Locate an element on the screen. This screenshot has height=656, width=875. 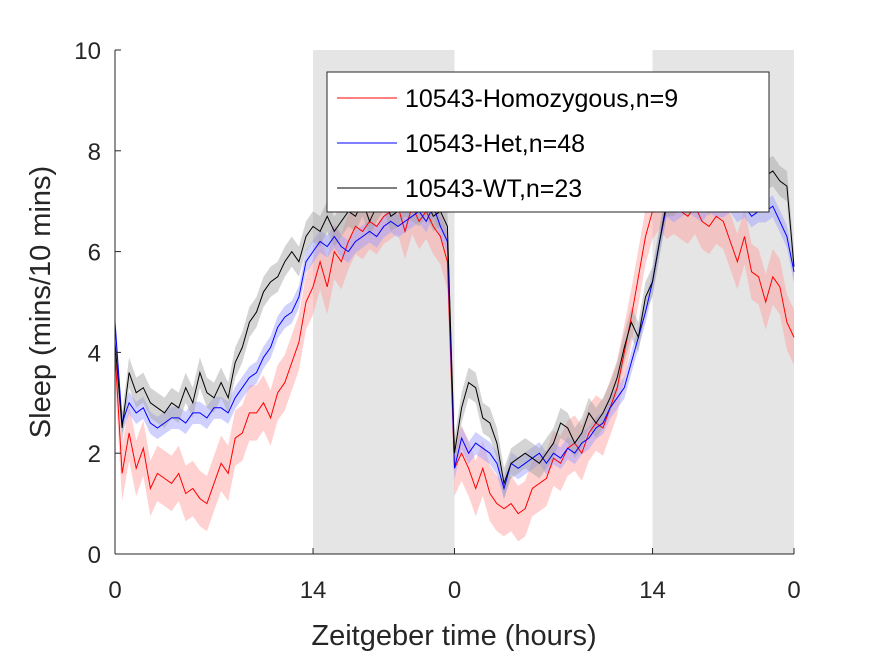
y-tick-label: 8 is located at coordinates (94, 152).